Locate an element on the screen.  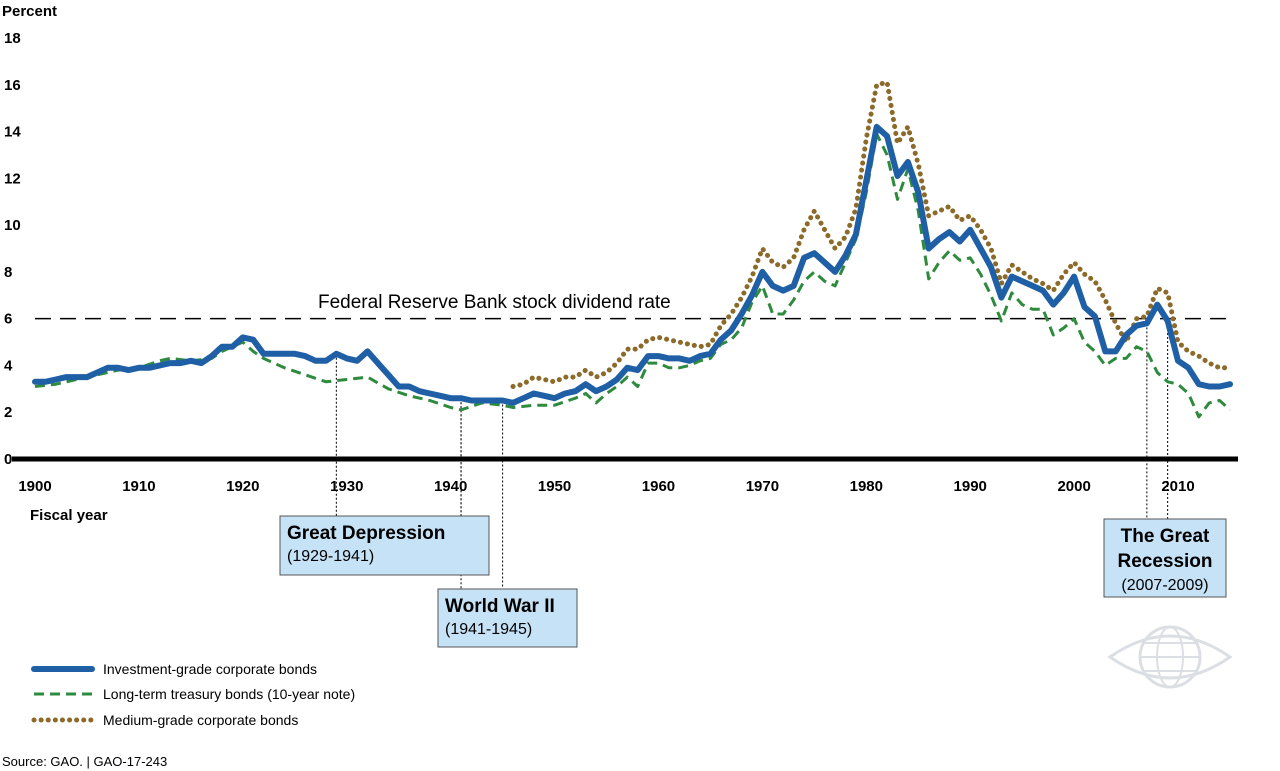
annotation-dates: (1941-1945) is located at coordinates (488, 629).